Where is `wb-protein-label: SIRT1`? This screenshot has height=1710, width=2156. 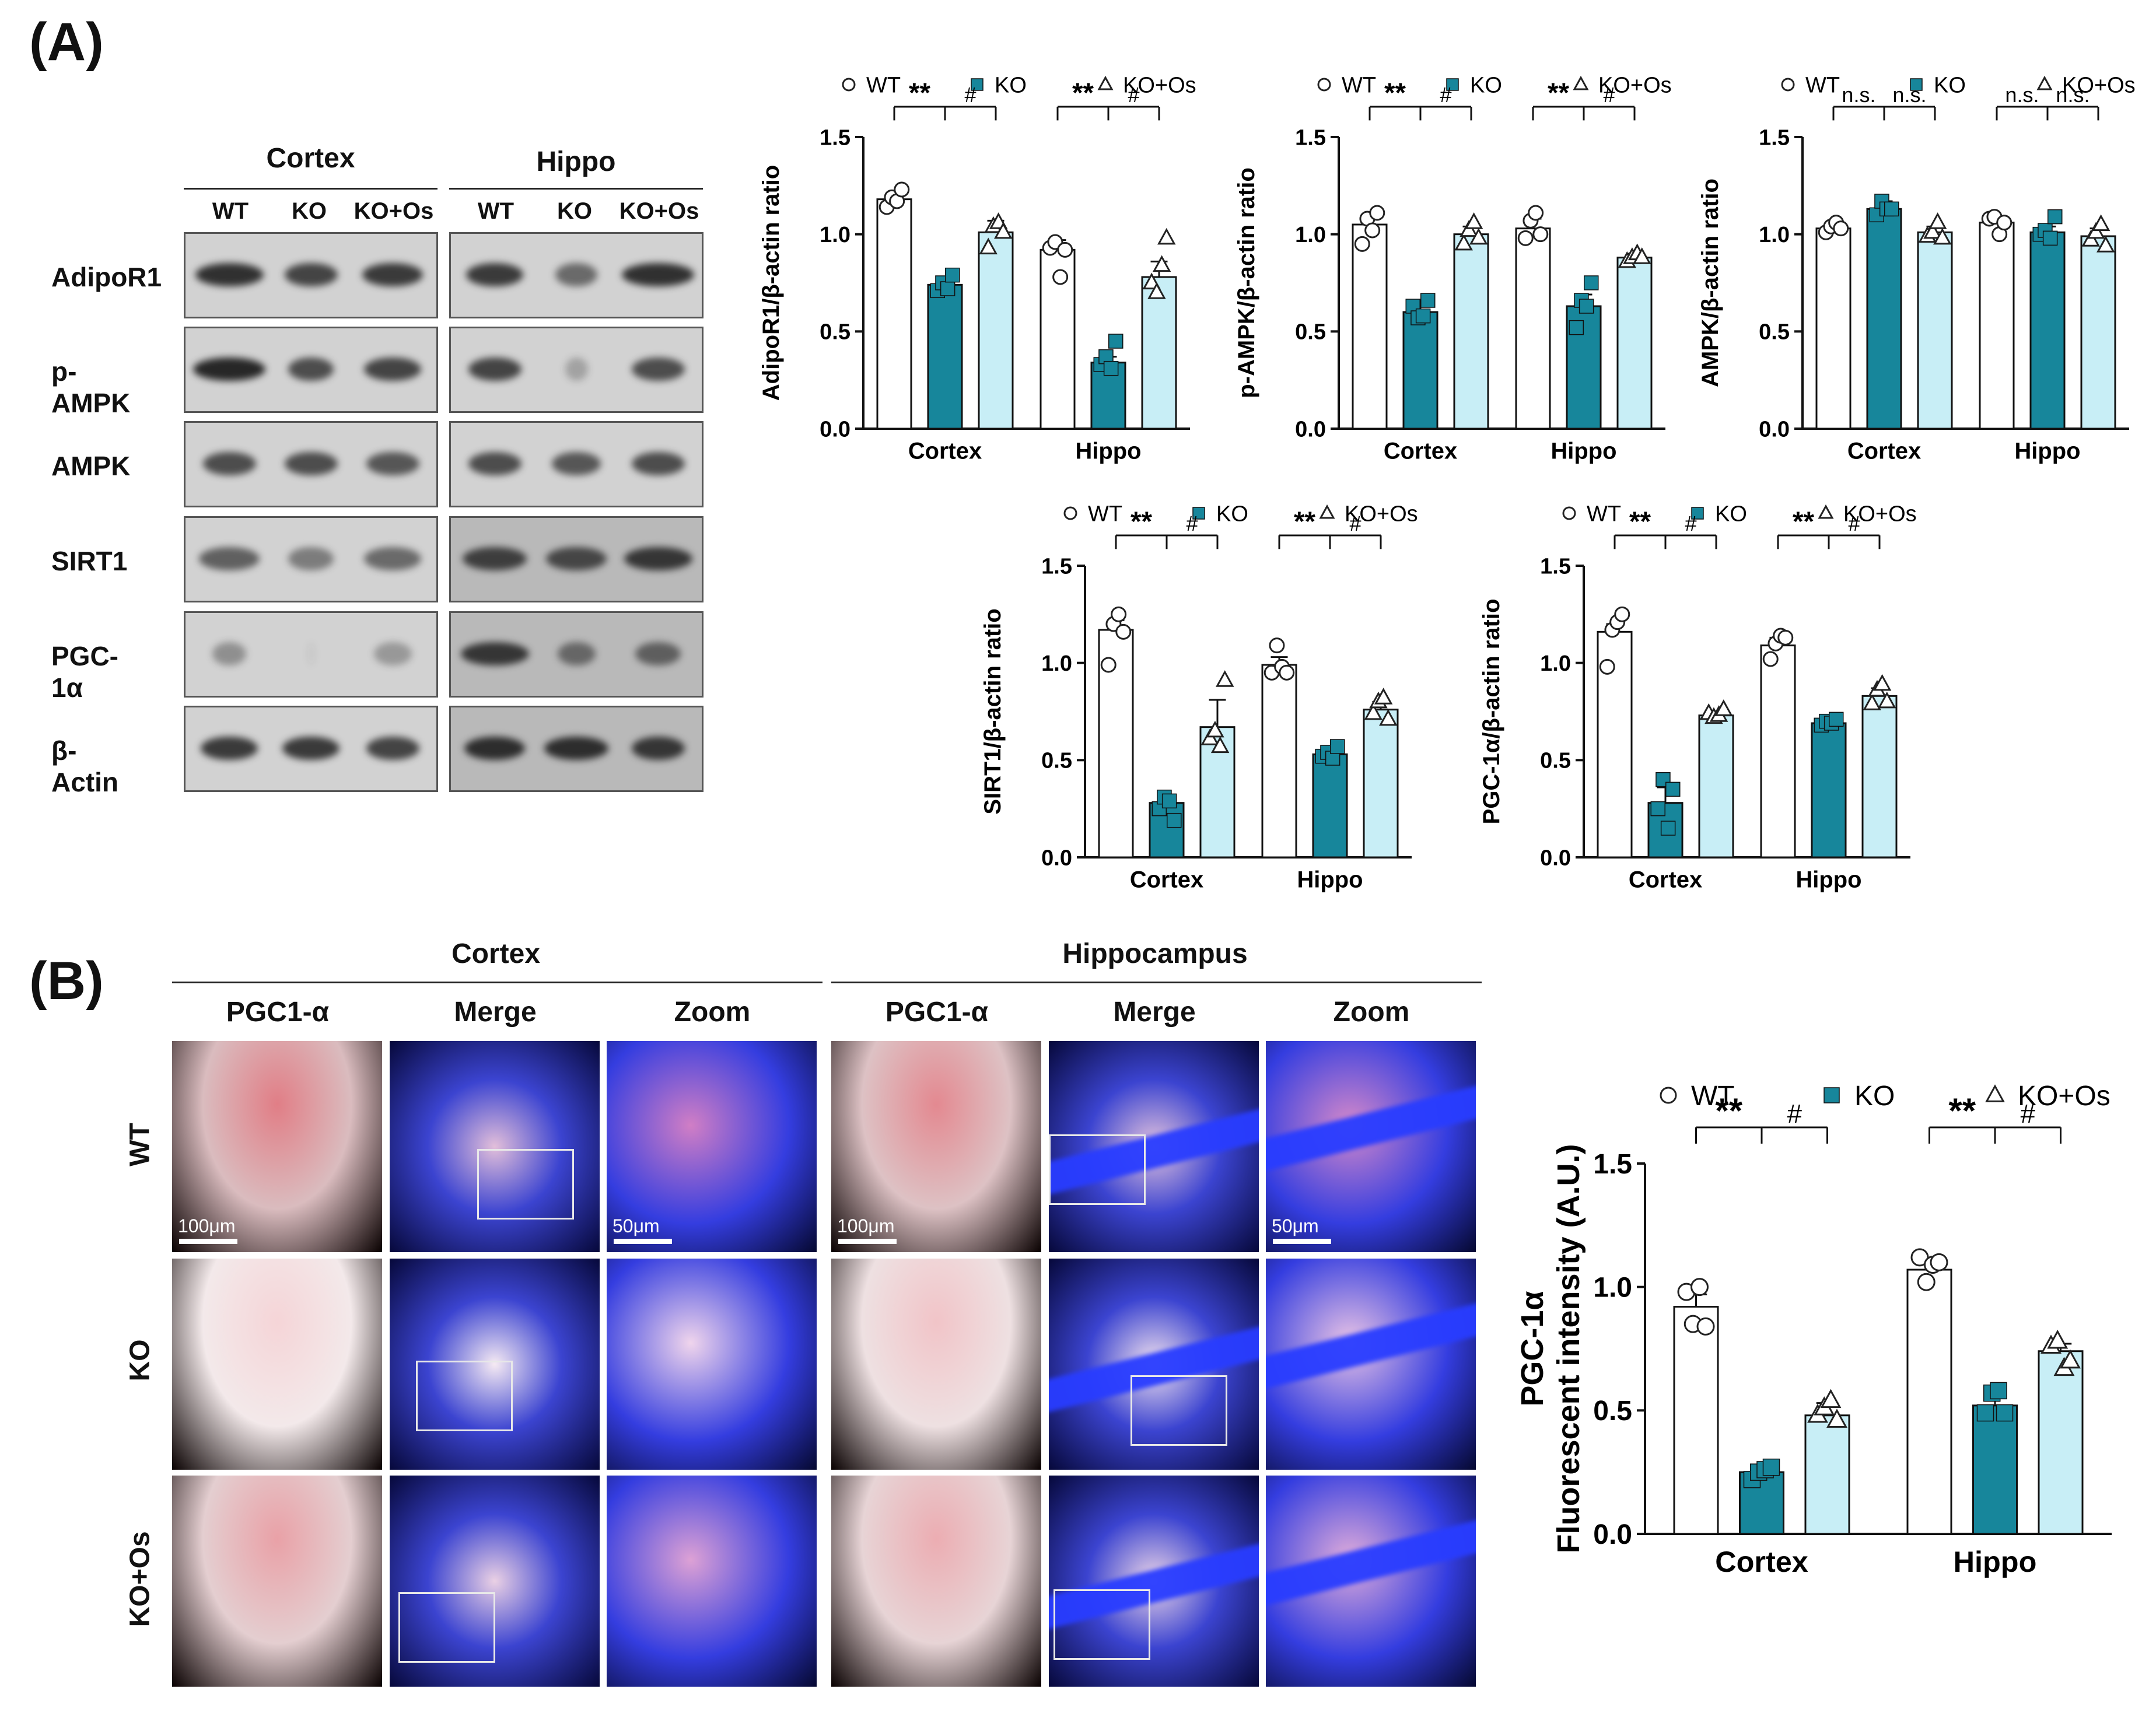 wb-protein-label: SIRT1 is located at coordinates (89, 561).